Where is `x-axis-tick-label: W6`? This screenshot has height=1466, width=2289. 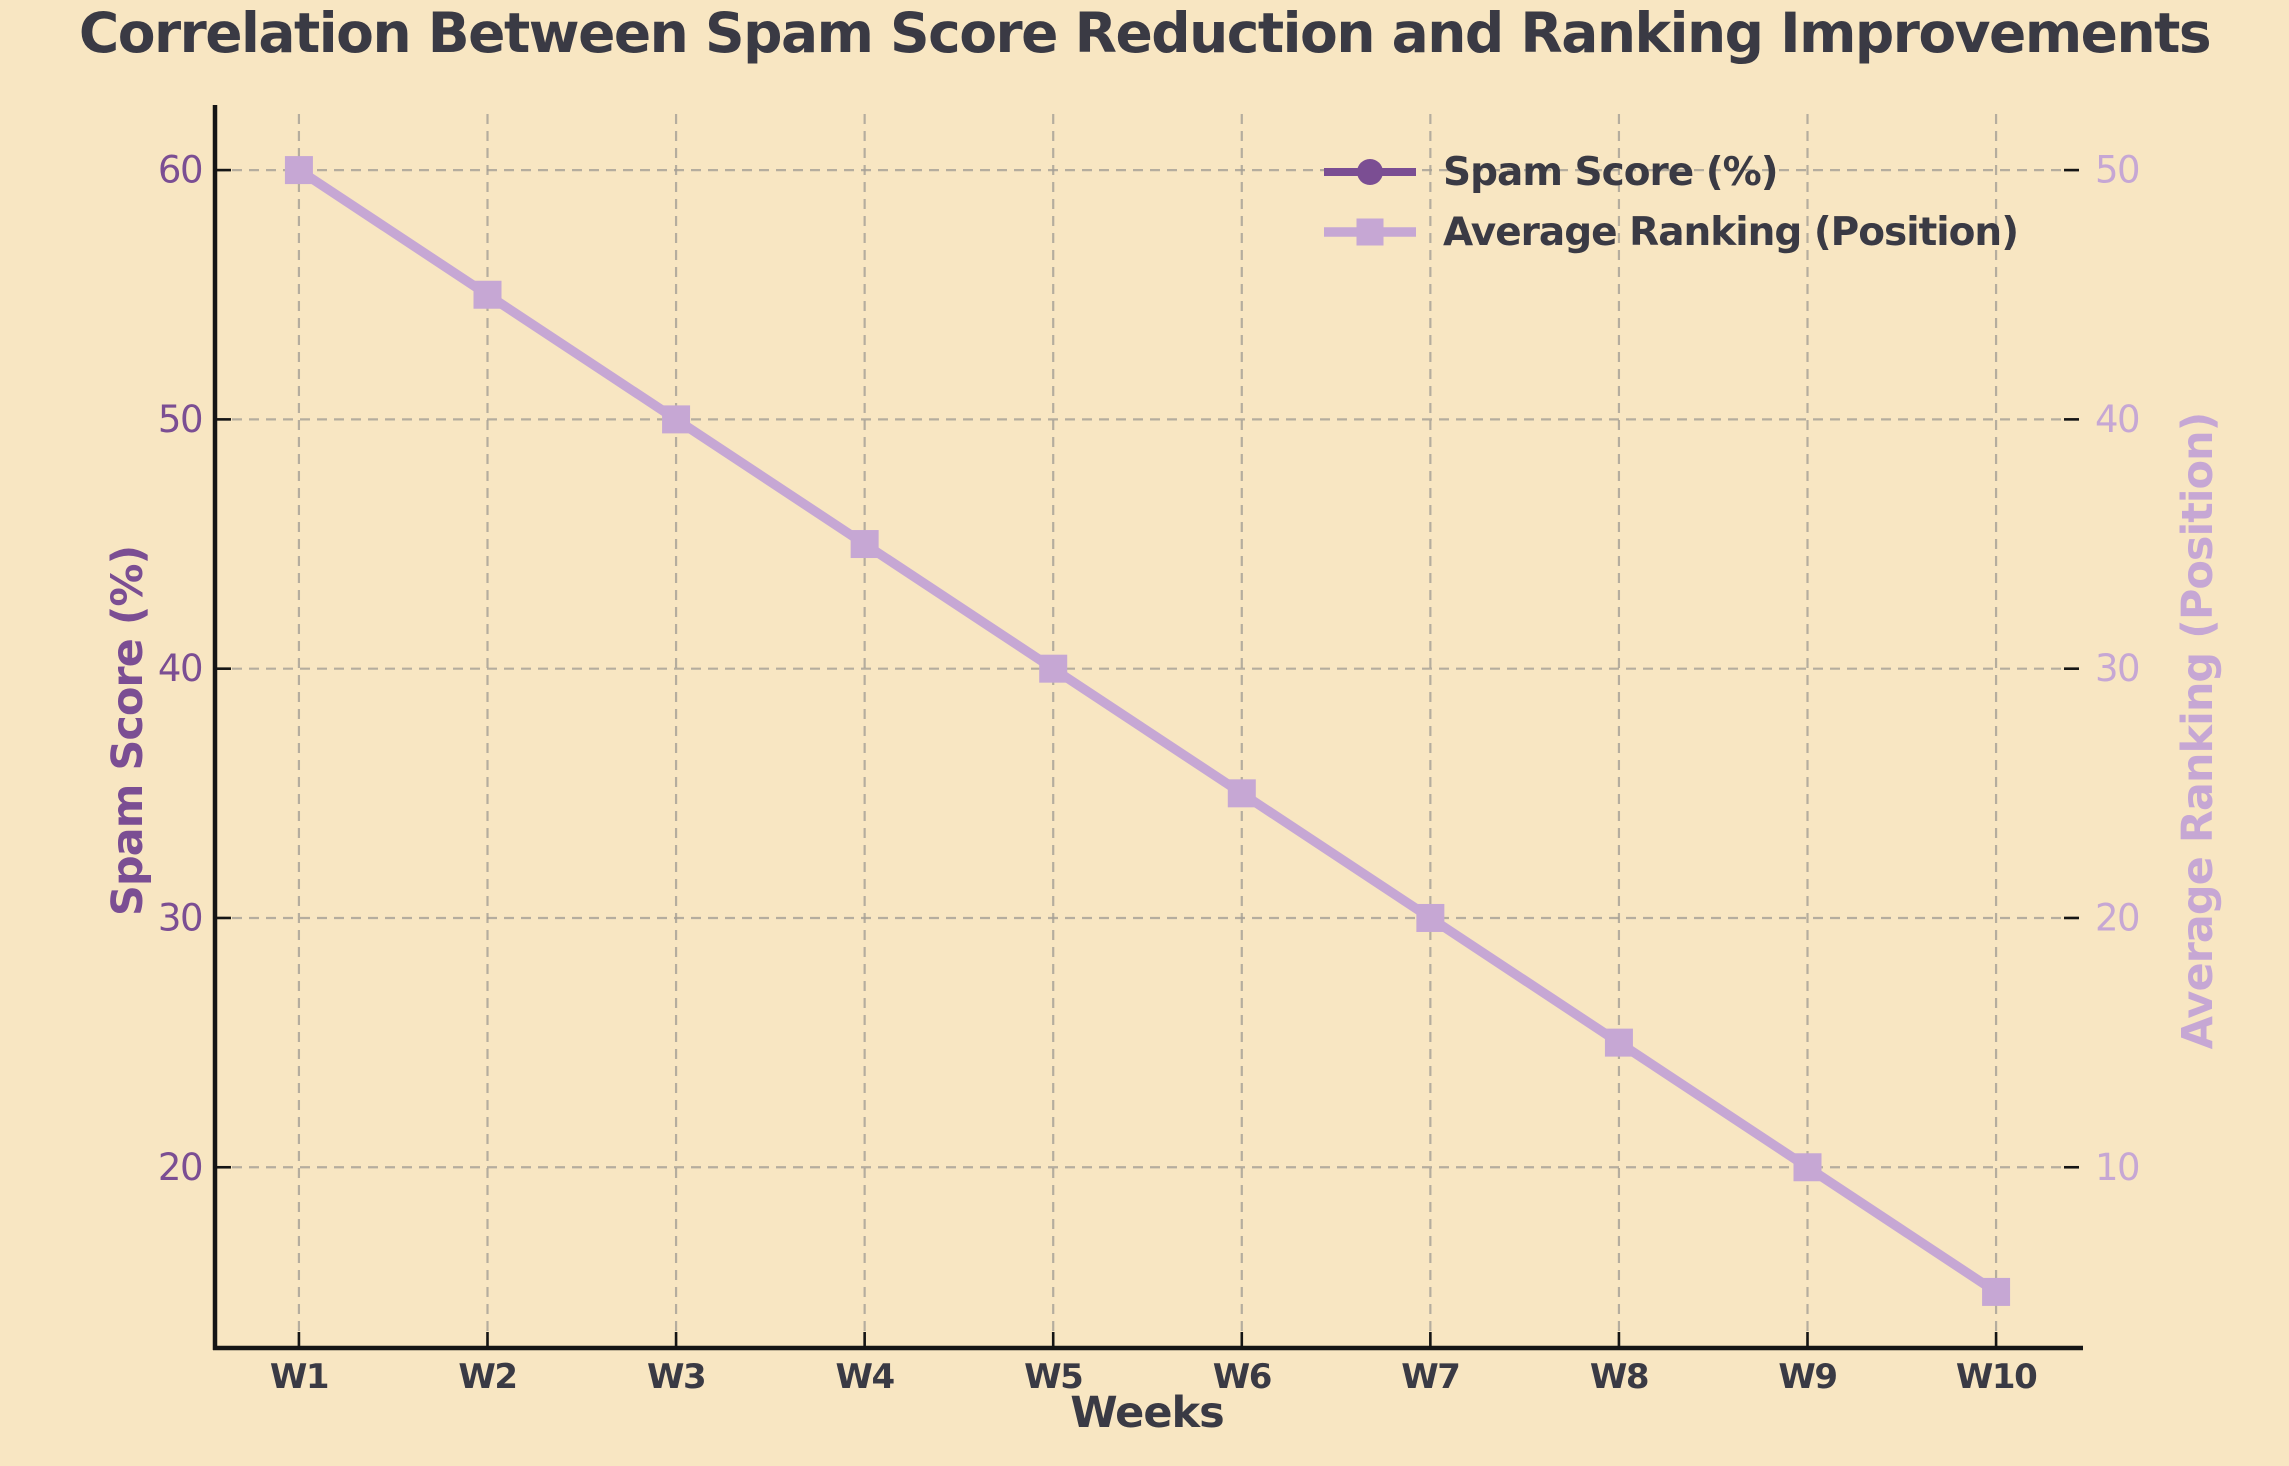
x-axis-tick-label: W6 is located at coordinates (1242, 1377).